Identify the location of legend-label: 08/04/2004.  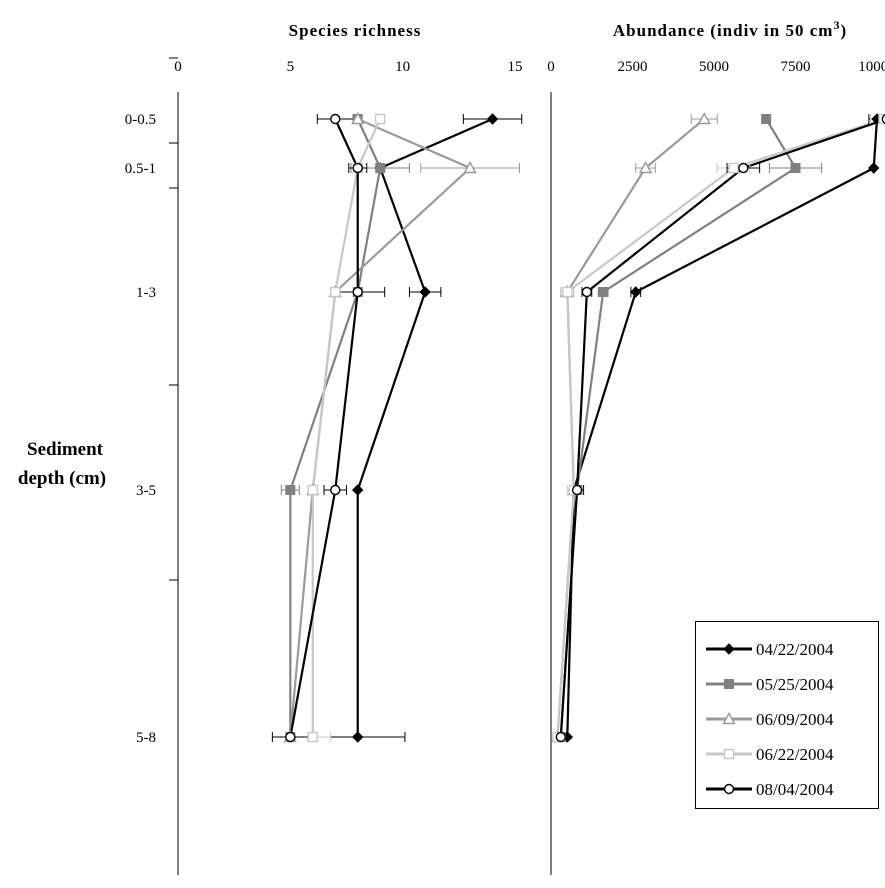
(795, 789).